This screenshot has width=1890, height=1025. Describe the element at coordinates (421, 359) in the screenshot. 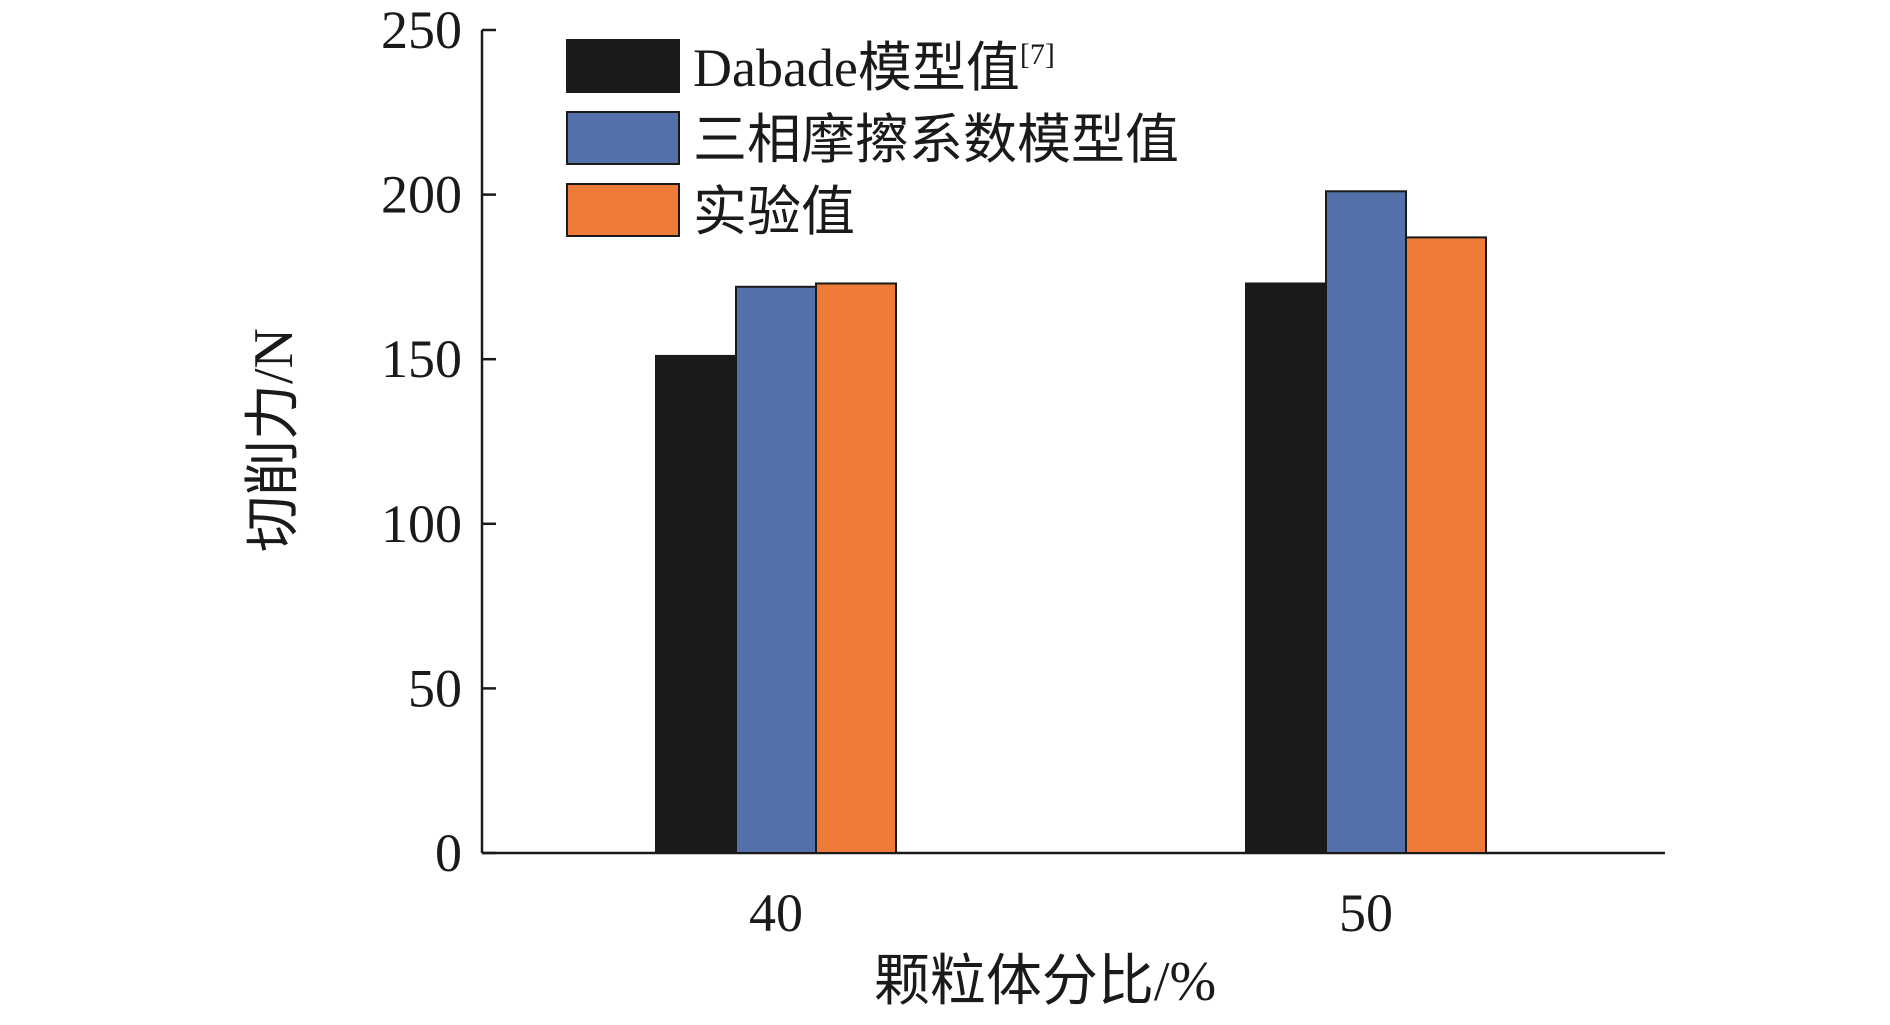

I see `y-tick-label: 150` at that location.